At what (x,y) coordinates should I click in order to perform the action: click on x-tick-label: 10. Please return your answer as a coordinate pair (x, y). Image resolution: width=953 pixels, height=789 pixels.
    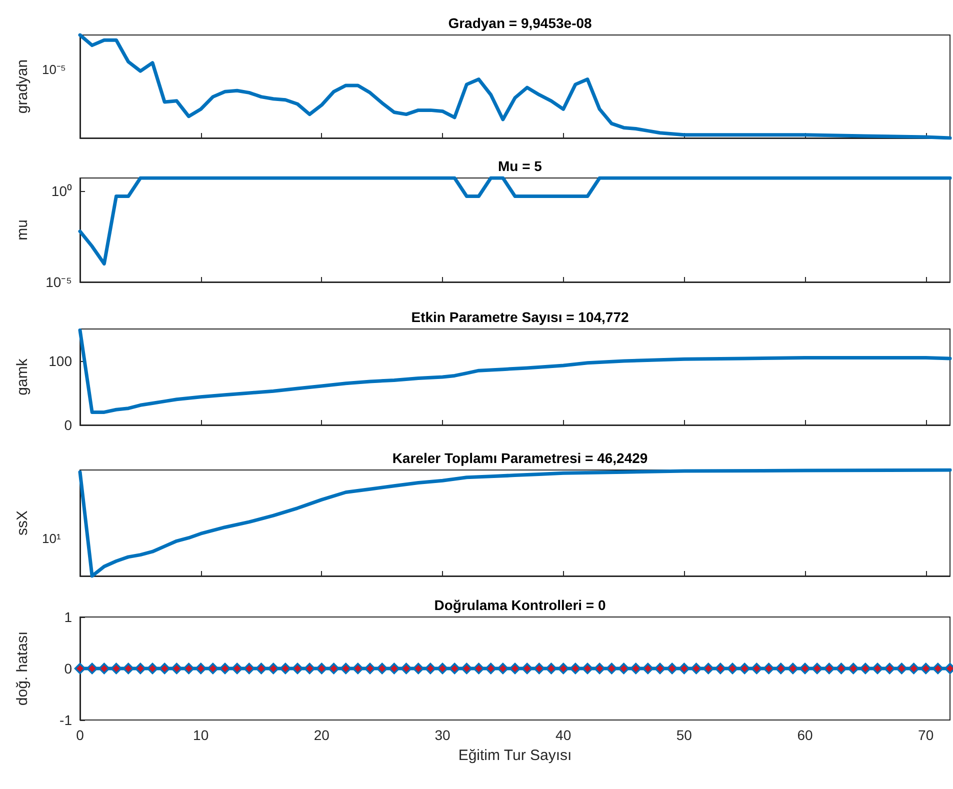
    Looking at the image, I should click on (201, 735).